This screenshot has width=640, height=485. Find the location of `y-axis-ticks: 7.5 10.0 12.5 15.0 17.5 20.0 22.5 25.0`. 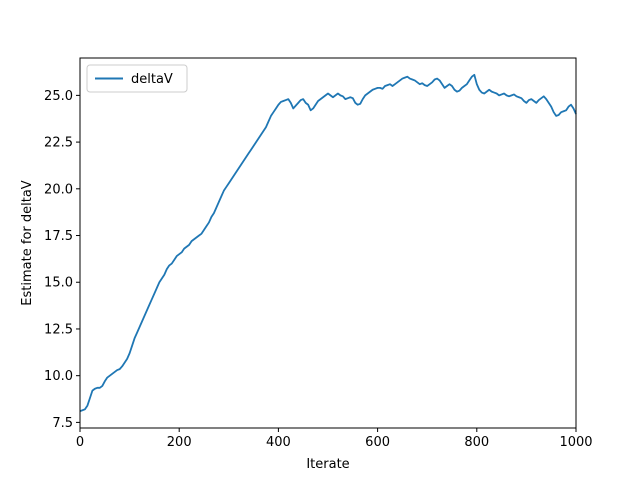

y-axis-ticks: 7.5 10.0 12.5 15.0 17.5 20.0 22.5 25.0 is located at coordinates (62, 260).